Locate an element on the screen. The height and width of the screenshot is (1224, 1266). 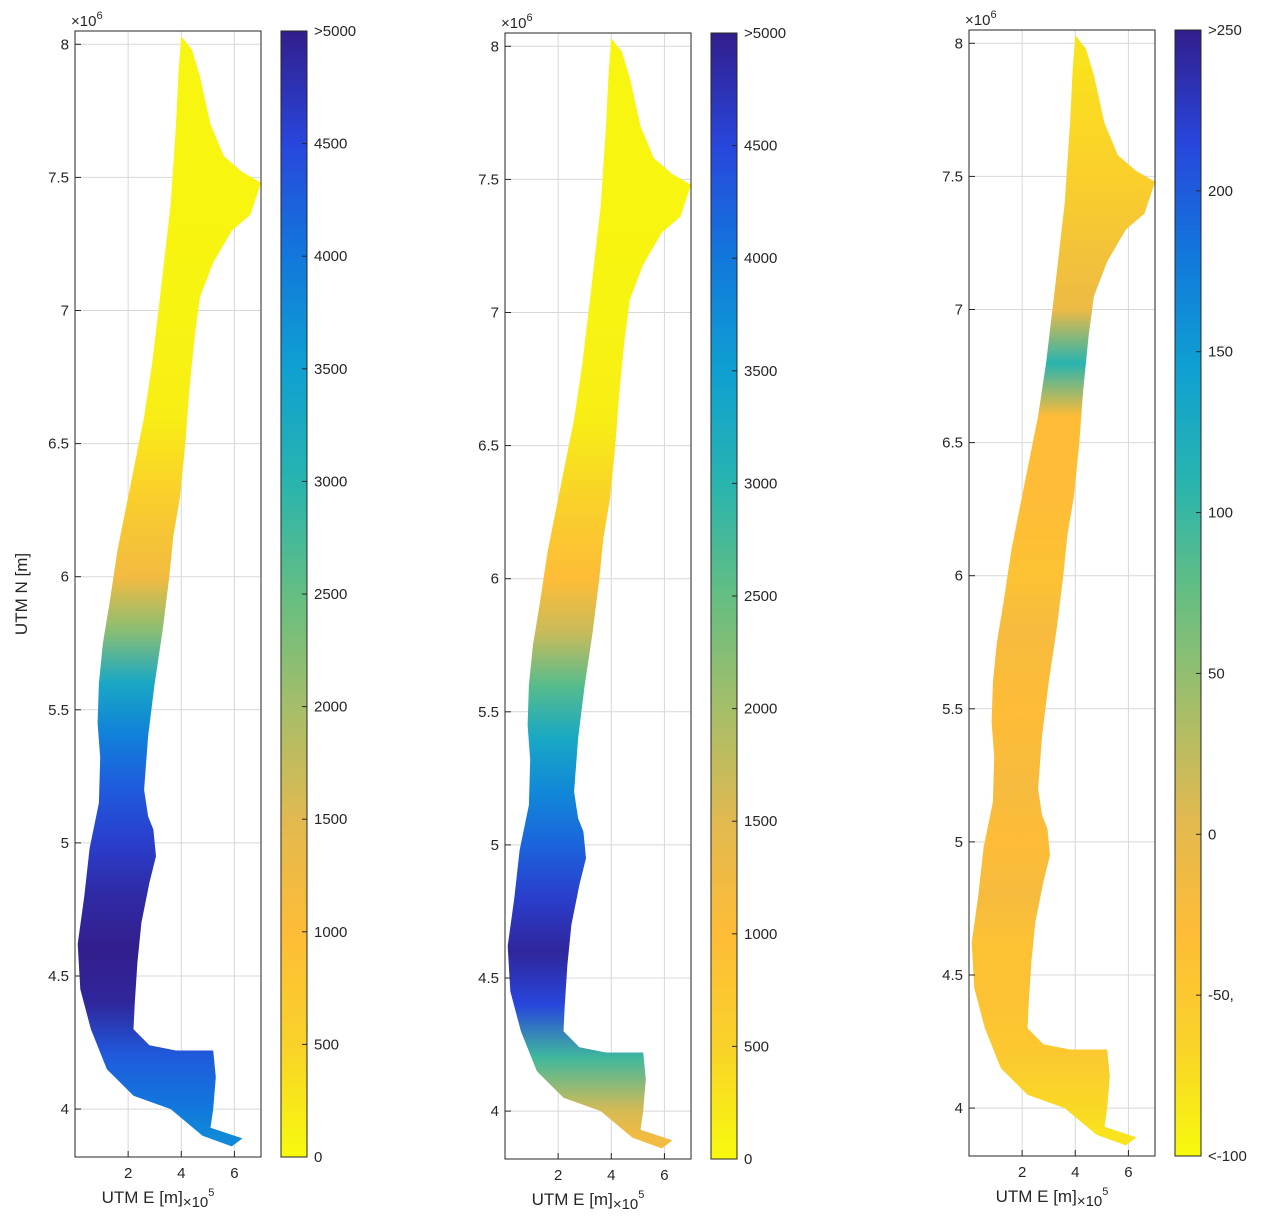
colorbar-tick-label: 50 is located at coordinates (1216, 673).